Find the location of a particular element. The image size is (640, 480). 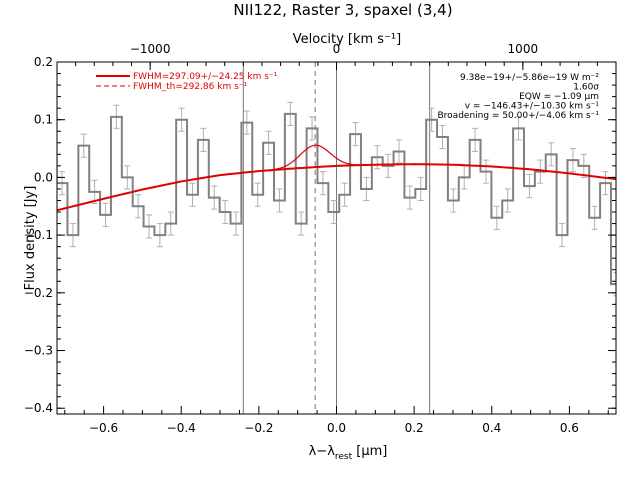

y-tick-labels: 0.2 0.1 0.0 −0.1 −0.2 −0.3 −0.4 is located at coordinates (38, 235).